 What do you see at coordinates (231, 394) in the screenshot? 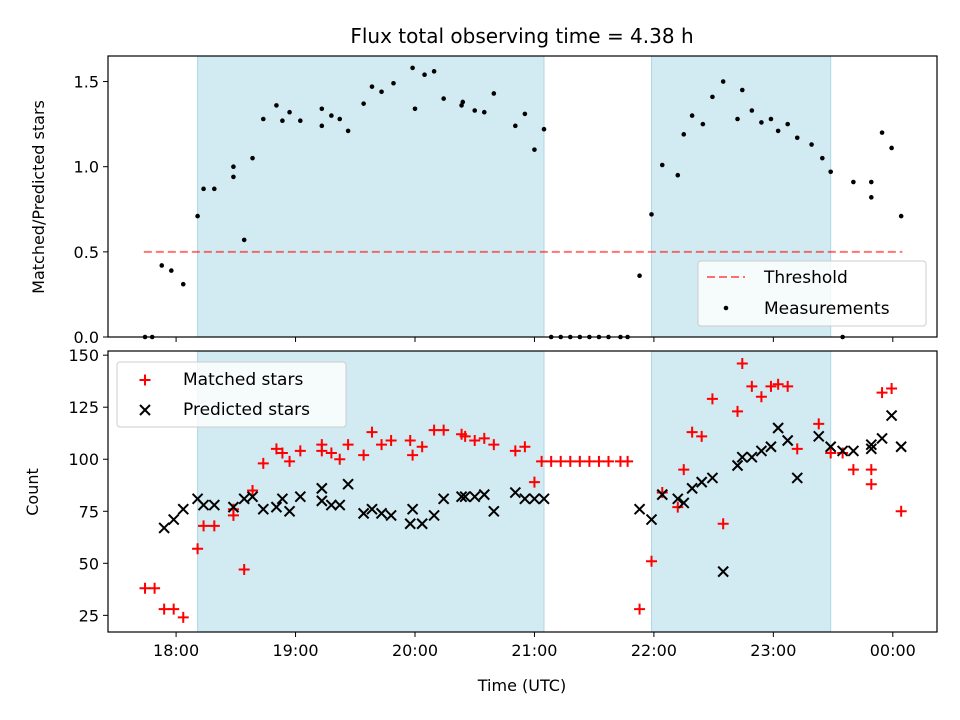
I see `bottom-legend: Matched stars Predicted stars` at bounding box center [231, 394].